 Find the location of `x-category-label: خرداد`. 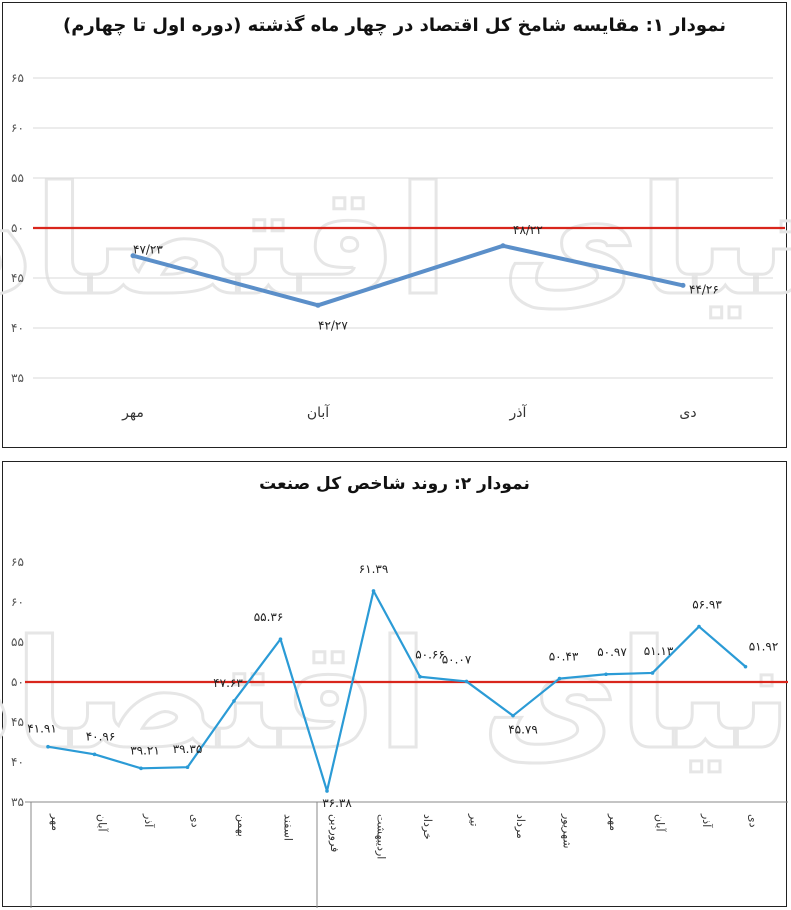

x-category-label: خرداد is located at coordinates (427, 827).